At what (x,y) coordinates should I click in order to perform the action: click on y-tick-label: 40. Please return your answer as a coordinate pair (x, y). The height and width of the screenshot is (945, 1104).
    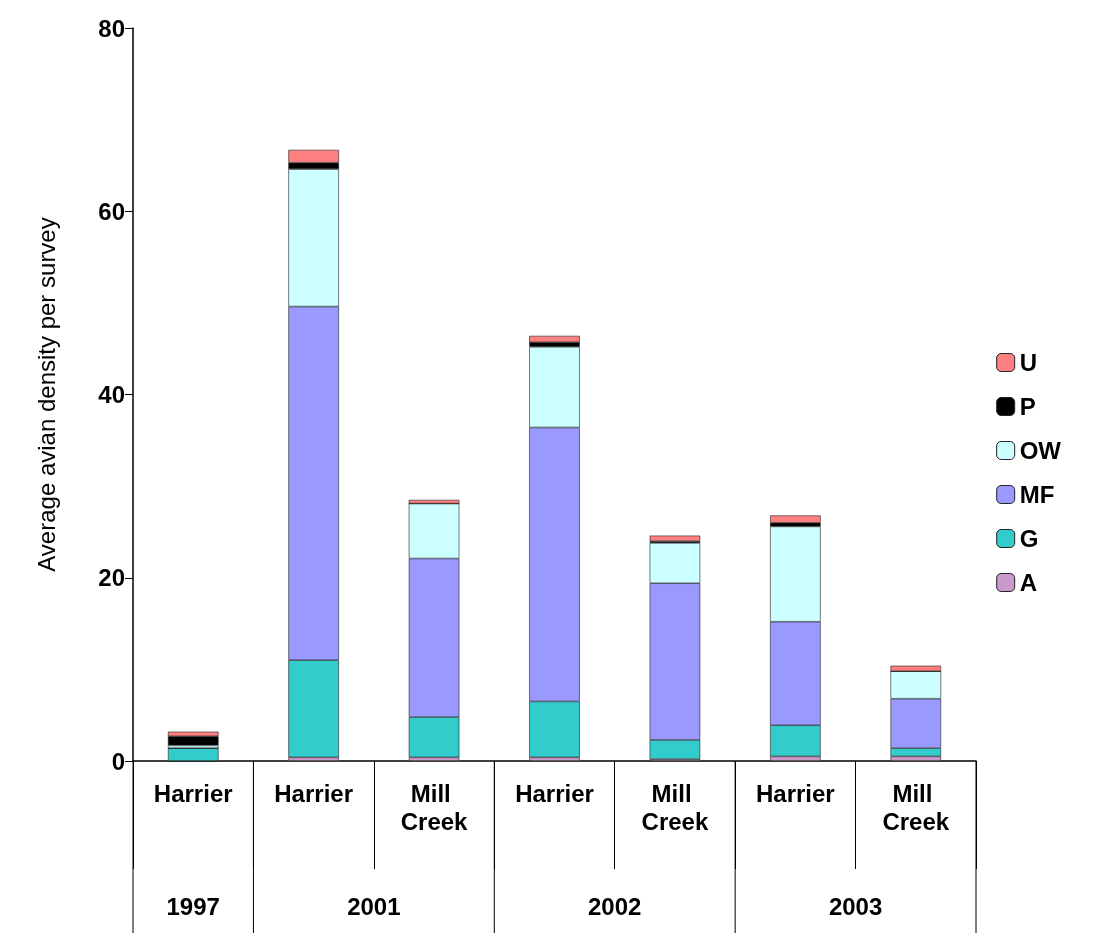
    Looking at the image, I should click on (111, 394).